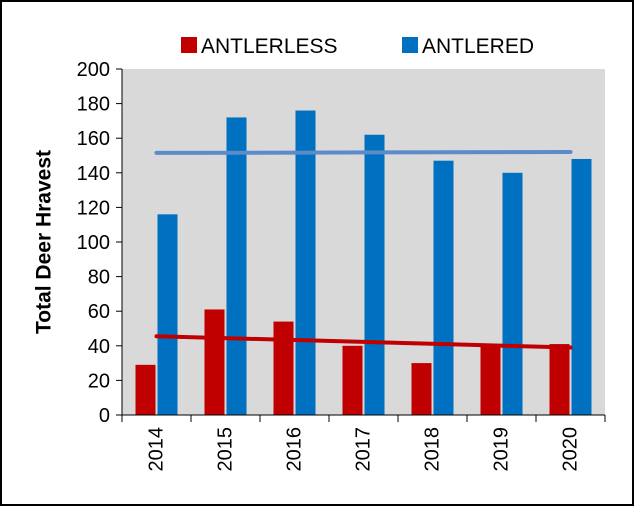 The width and height of the screenshot is (634, 506). I want to click on trendline-antlered, so click(363, 152).